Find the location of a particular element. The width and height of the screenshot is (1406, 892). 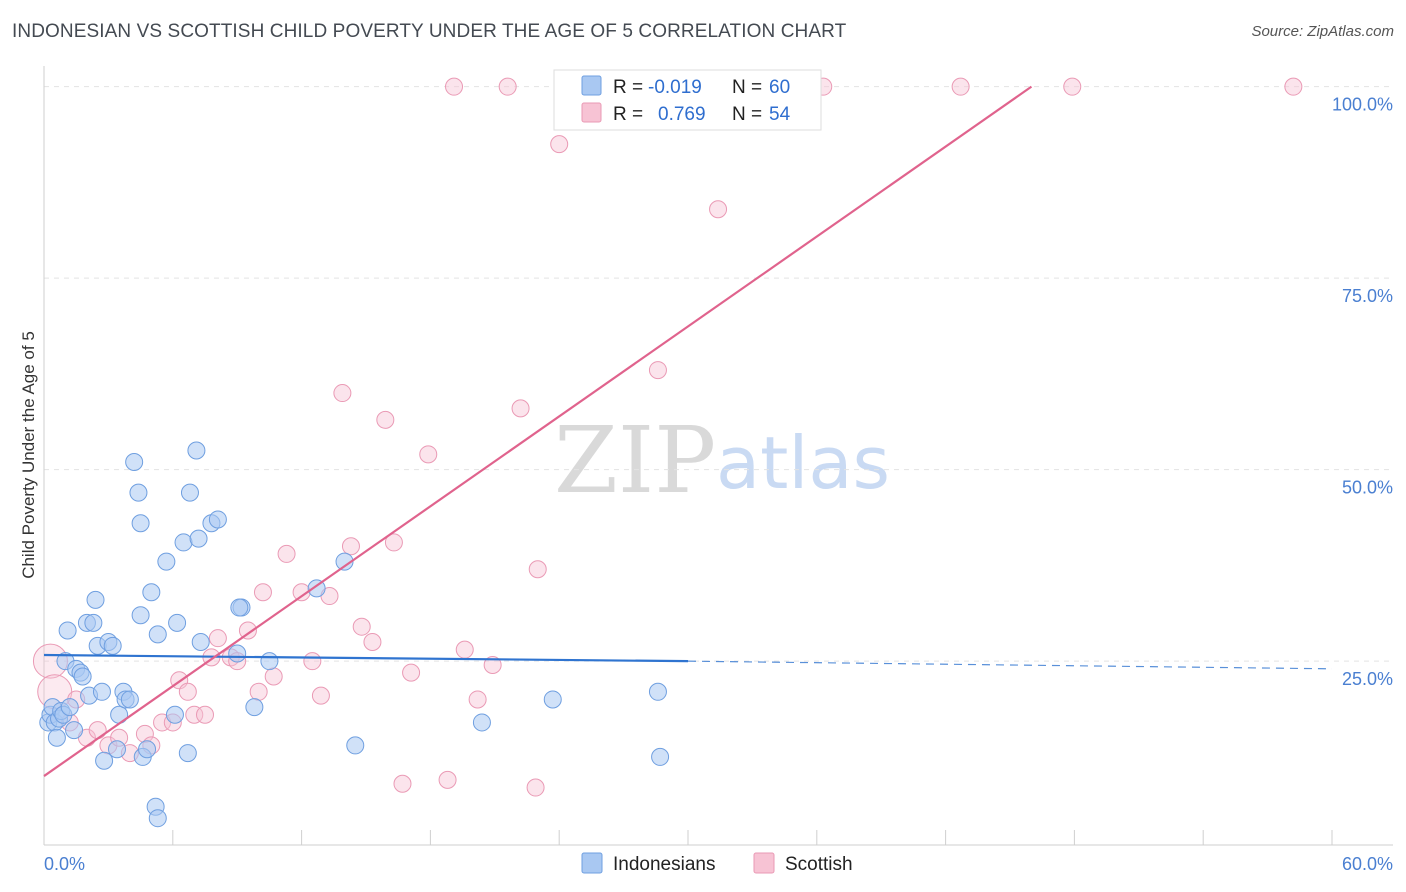

bottom-legend-swatch-indonesians is located at coordinates (592, 863).